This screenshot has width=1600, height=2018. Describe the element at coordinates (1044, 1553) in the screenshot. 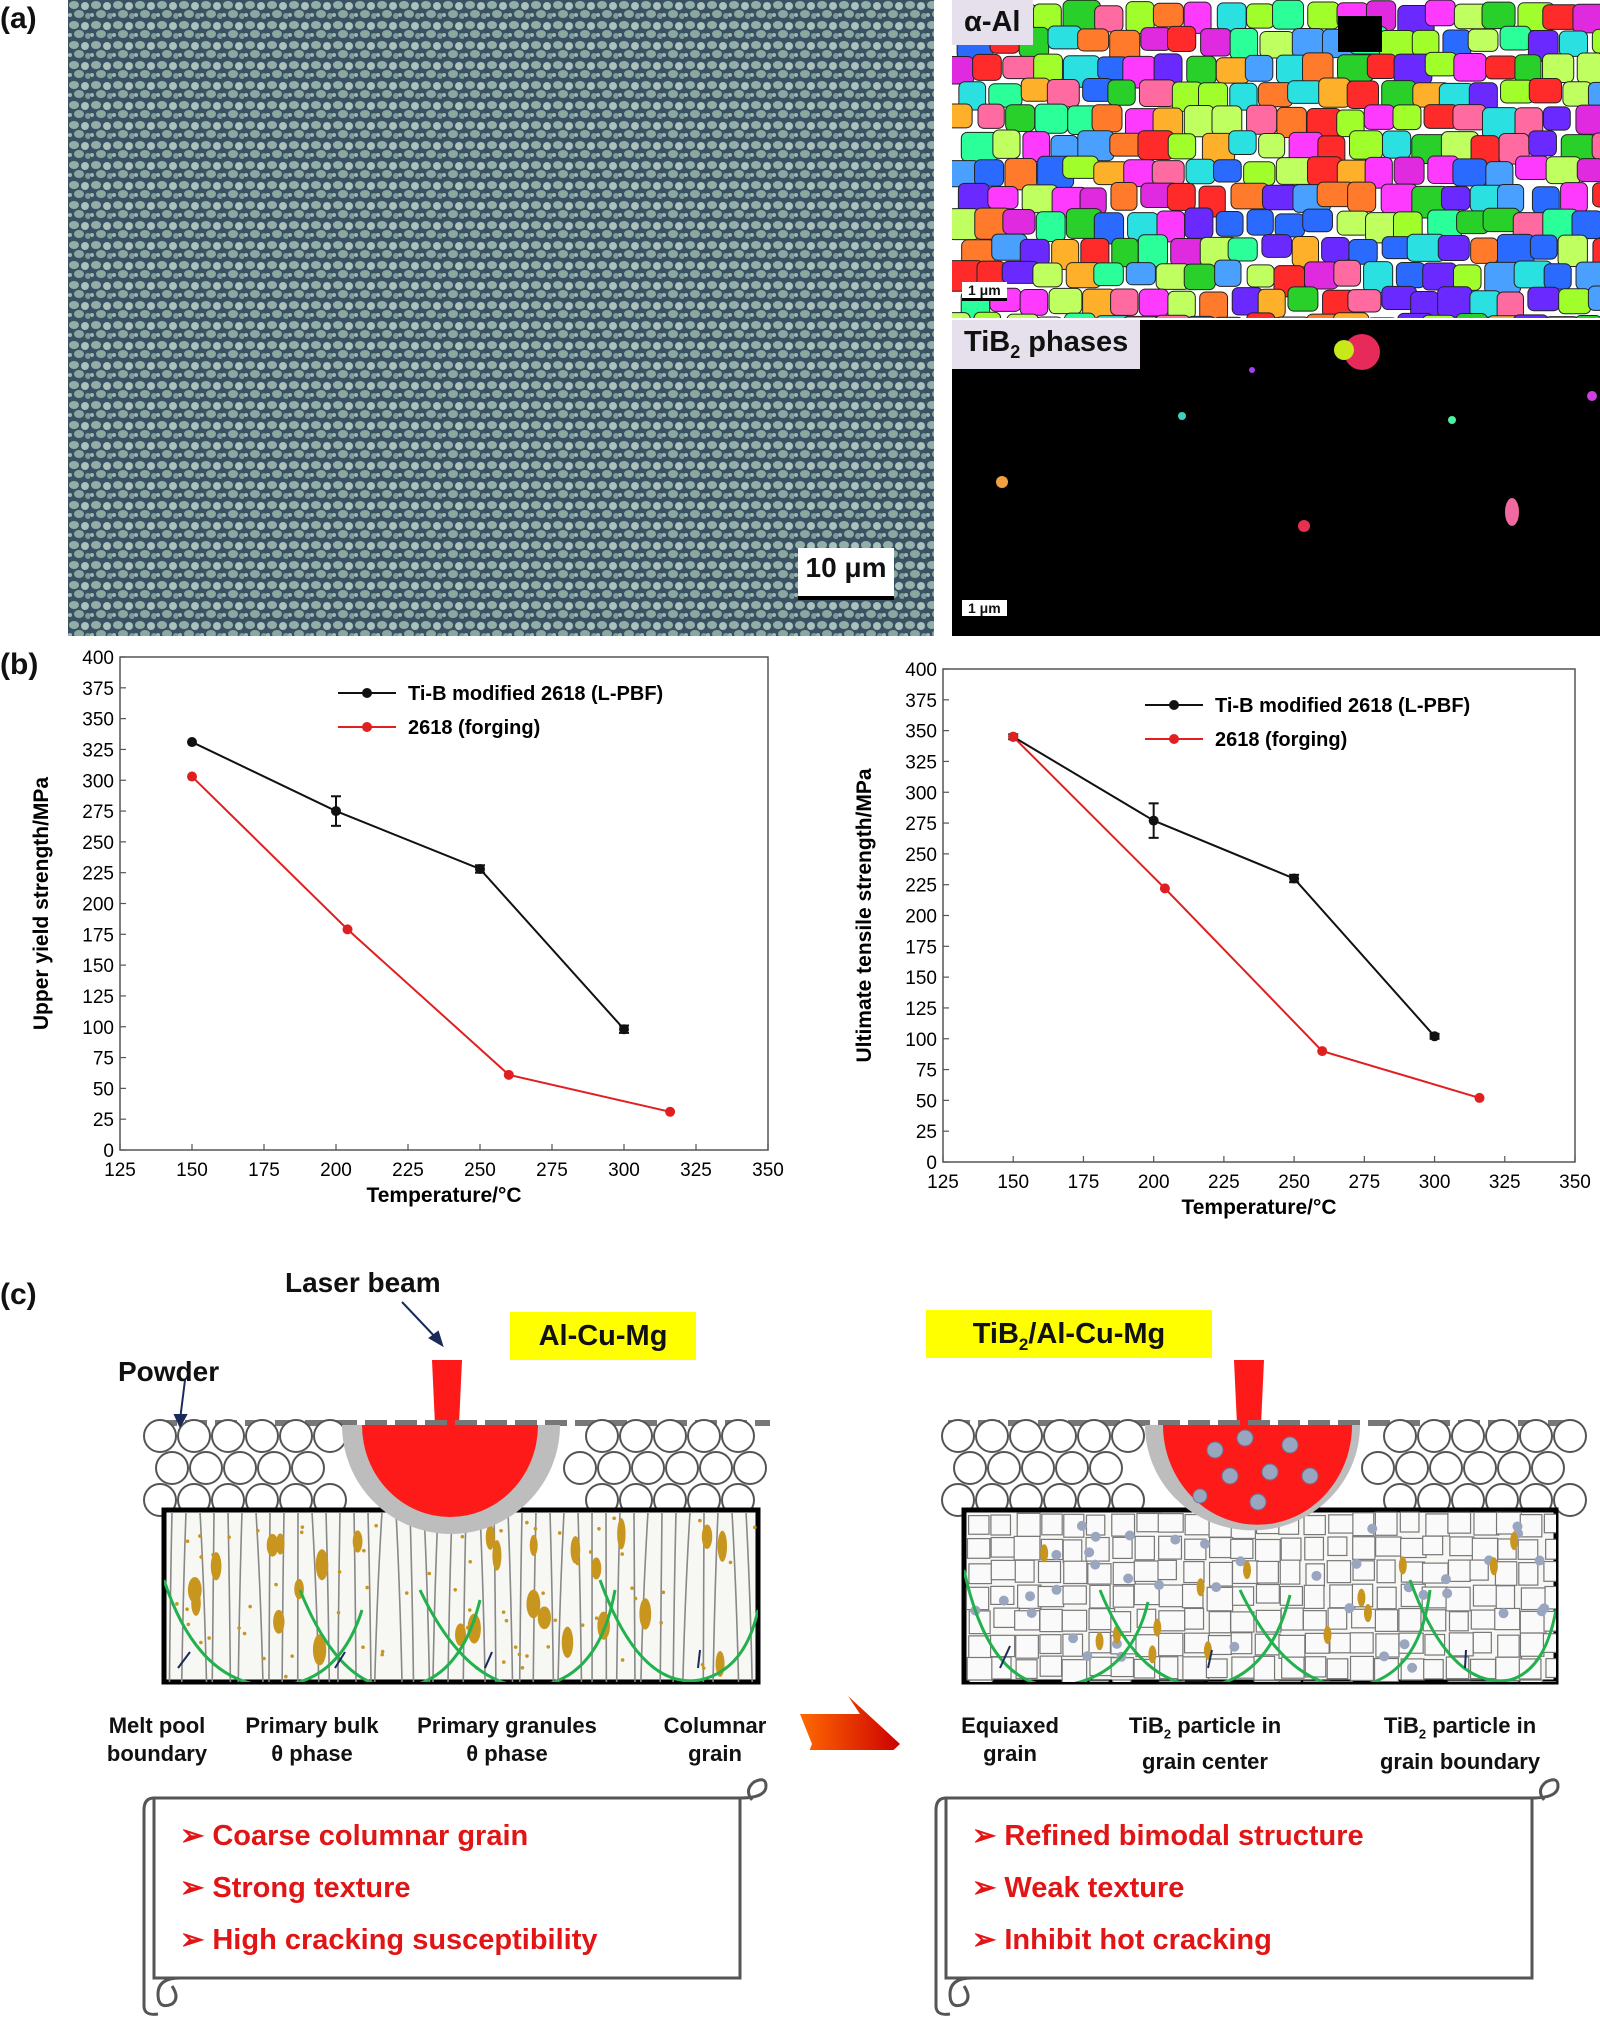

I see `theta-phase` at that location.